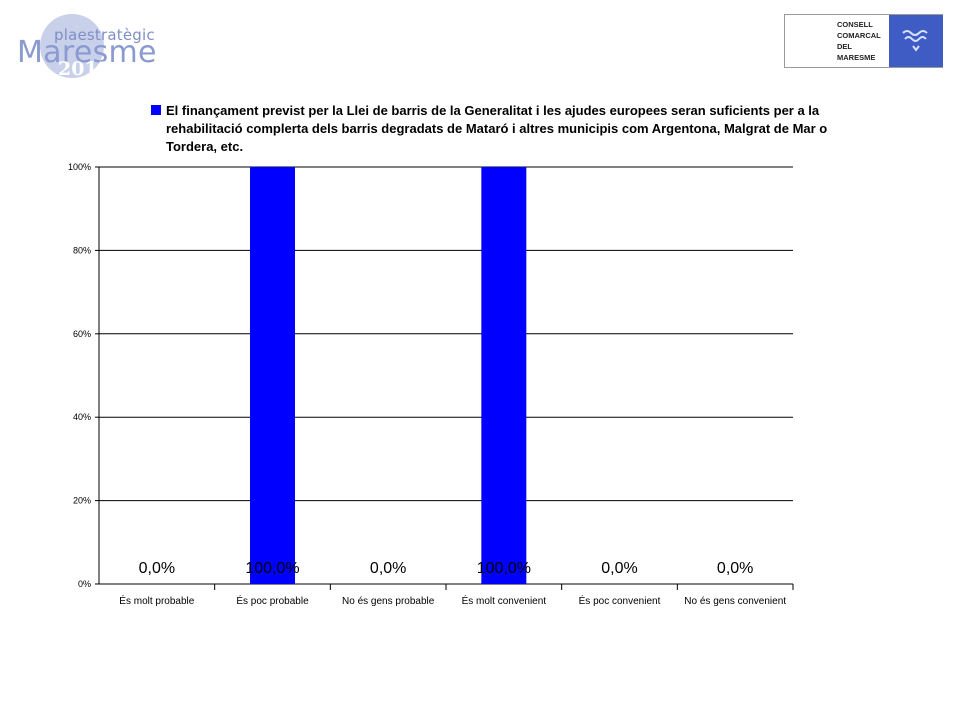 The image size is (960, 720). What do you see at coordinates (869, 41) in the screenshot?
I see `council-name: CONSELL COMARCAL DEL MARESME` at bounding box center [869, 41].